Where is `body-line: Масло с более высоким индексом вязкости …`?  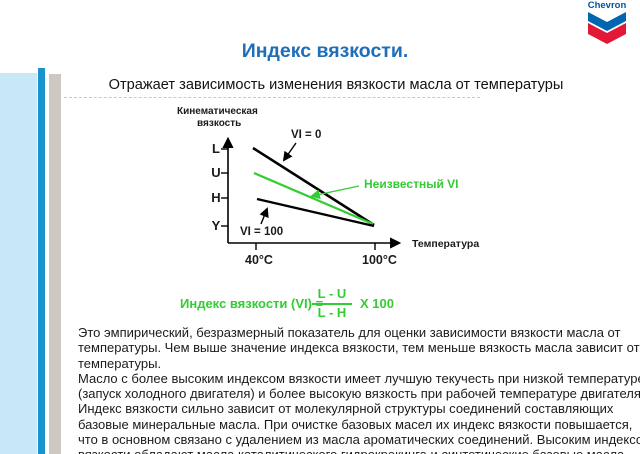
body-line: Масло с более высоким индексом вязкости … is located at coordinates (359, 378).